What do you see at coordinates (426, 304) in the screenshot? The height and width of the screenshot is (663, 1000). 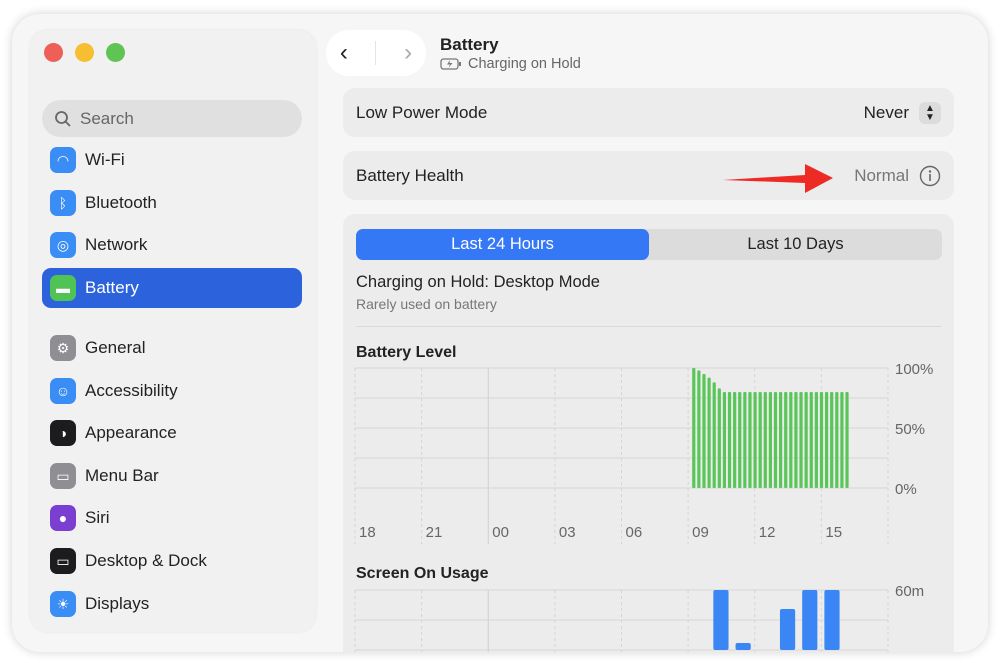 I see `status-detail: Rarely used on battery` at bounding box center [426, 304].